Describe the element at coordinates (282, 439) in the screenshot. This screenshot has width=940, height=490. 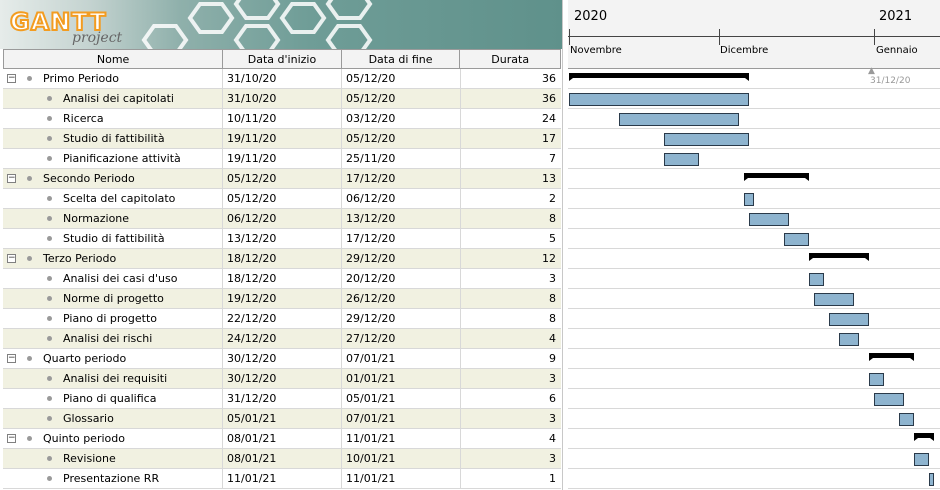
I see `task-group-row: − Quinto periodo 08/01/21 11/01/21 4` at that location.